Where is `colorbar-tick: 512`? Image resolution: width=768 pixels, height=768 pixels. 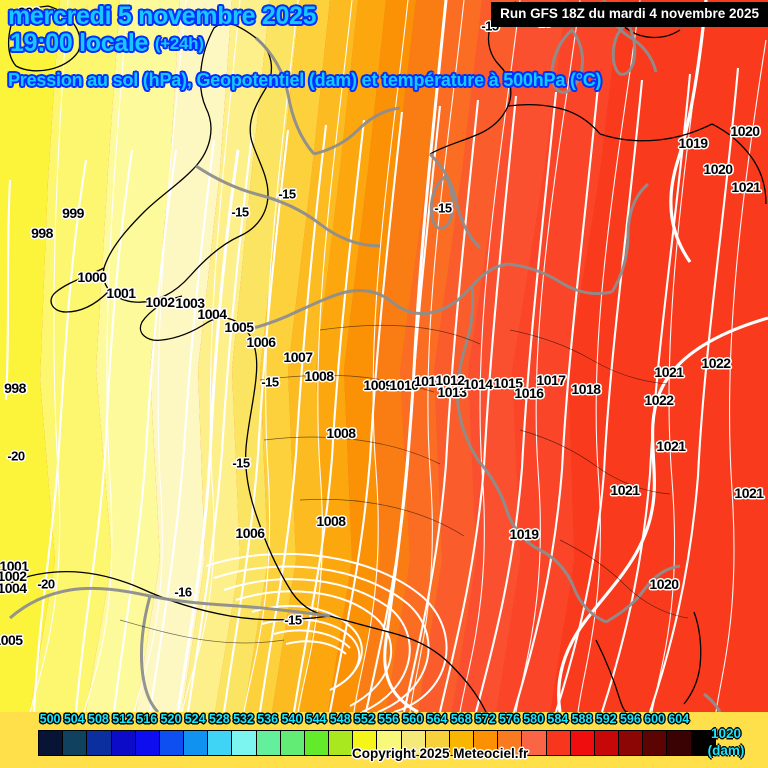
colorbar-tick: 512 is located at coordinates (123, 719).